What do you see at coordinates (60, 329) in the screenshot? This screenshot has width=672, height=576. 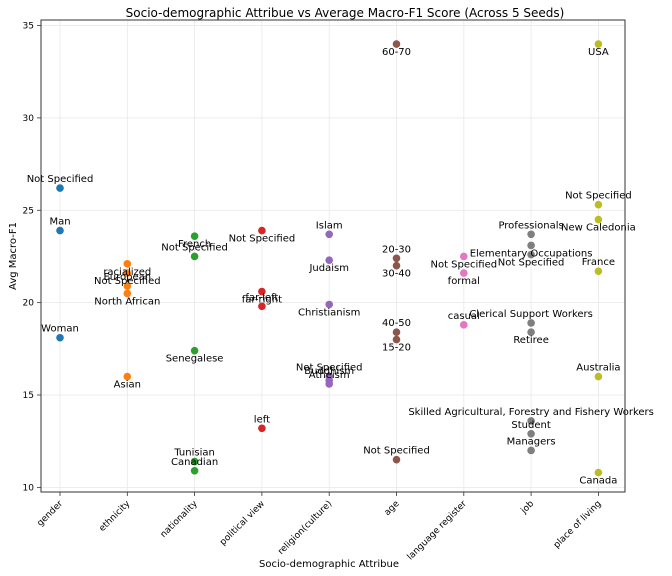 I see `point-label-gender-woman: Woman` at bounding box center [60, 329].